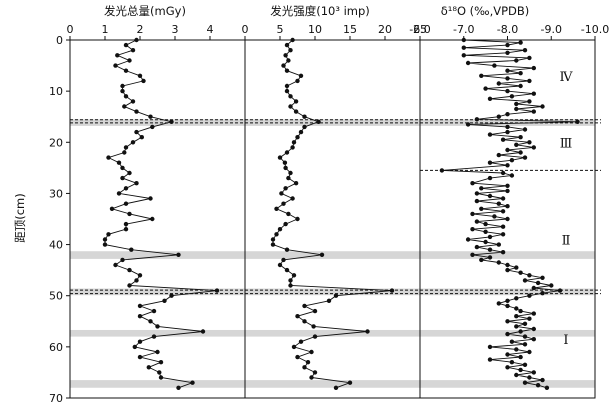 Image resolution: width=610 pixels, height=408 pixels. I want to click on zone-label-2: Ⅱ, so click(566, 240).